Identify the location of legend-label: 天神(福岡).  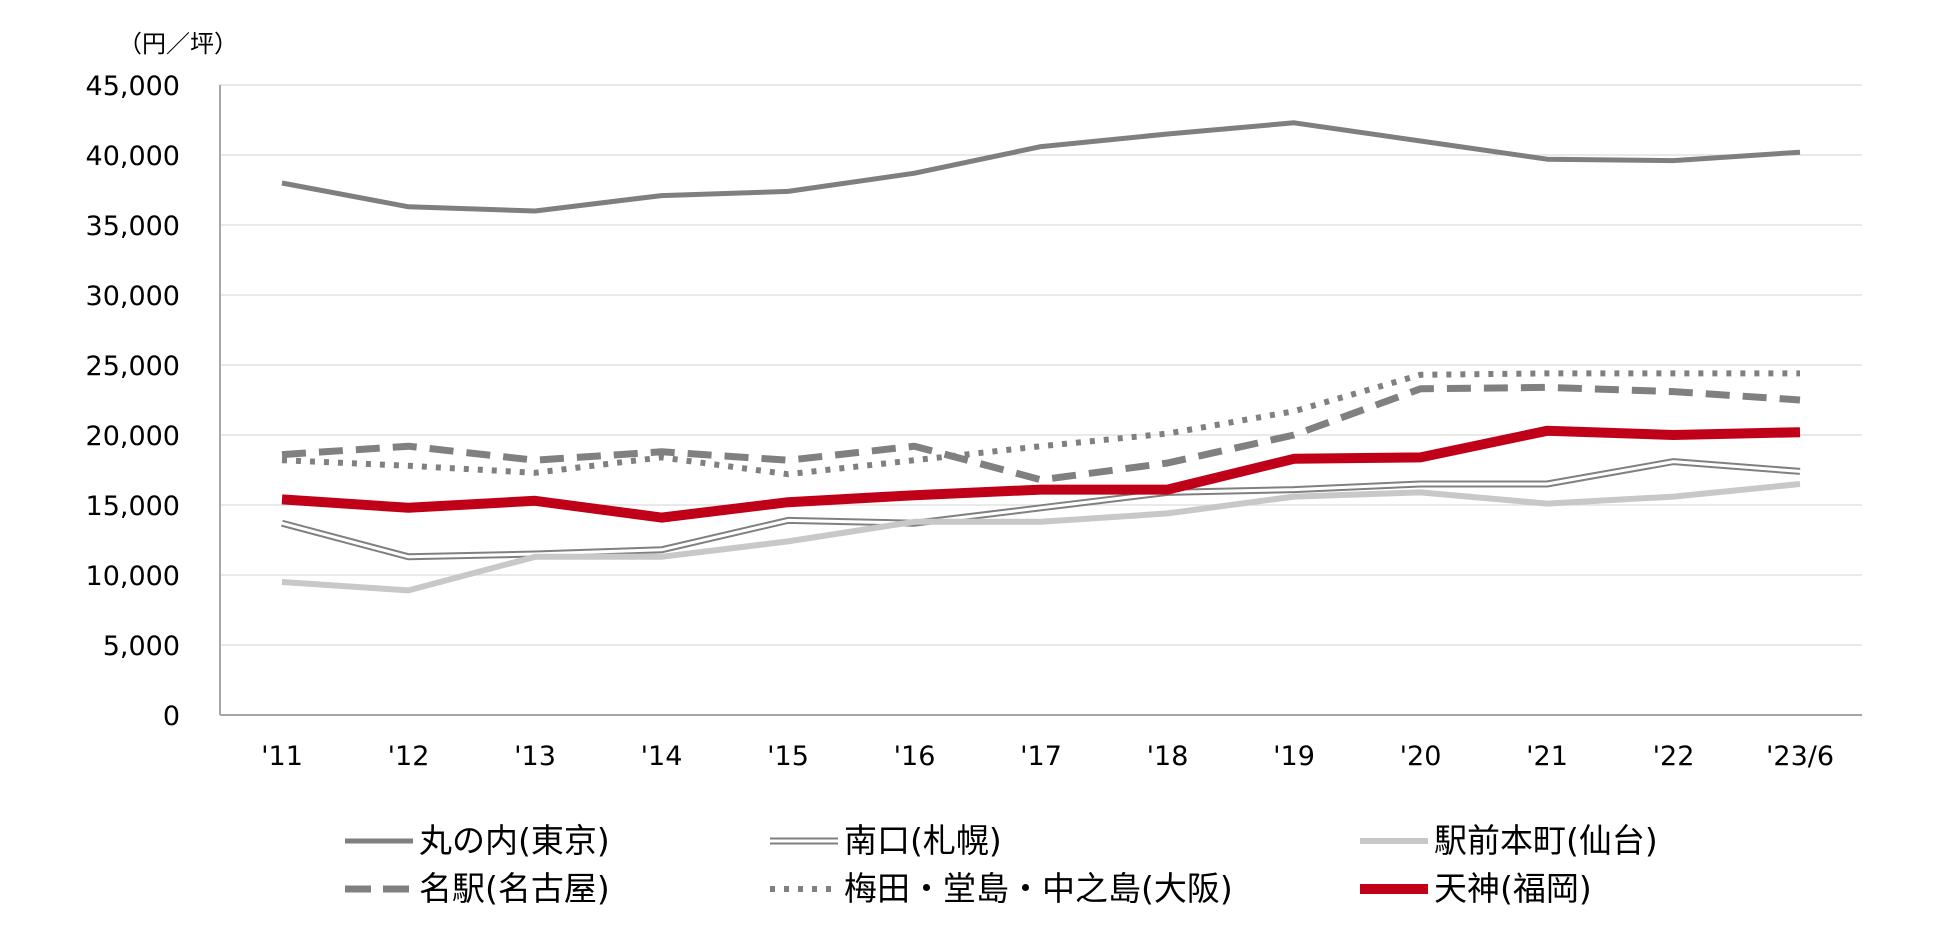
(1513, 888).